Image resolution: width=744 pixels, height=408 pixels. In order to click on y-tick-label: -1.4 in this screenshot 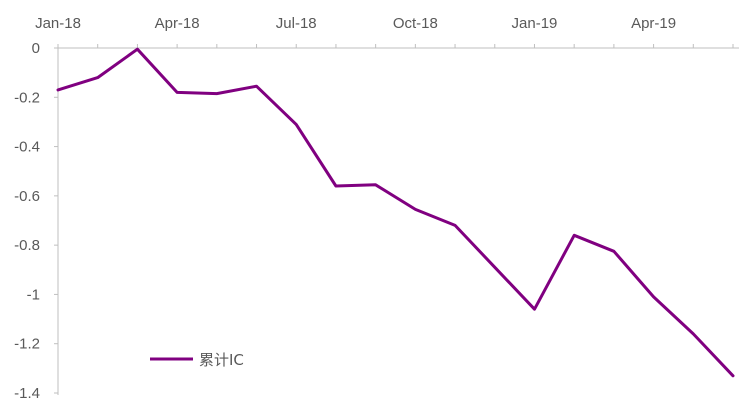, I will do `click(27, 393)`.